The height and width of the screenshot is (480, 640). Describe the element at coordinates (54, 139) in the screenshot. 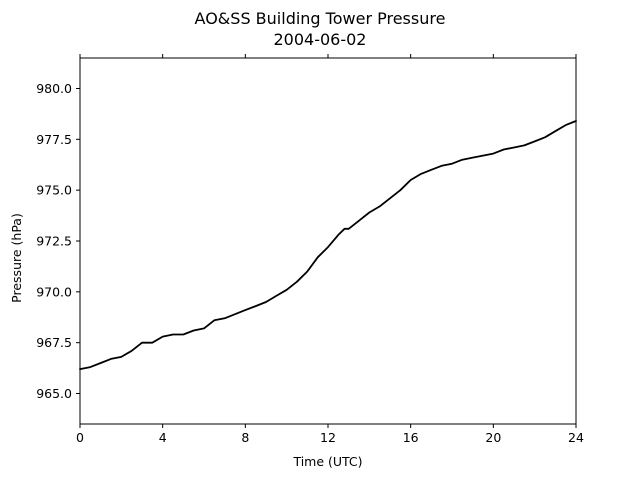

I see `y-tick-label: 977.5` at that location.